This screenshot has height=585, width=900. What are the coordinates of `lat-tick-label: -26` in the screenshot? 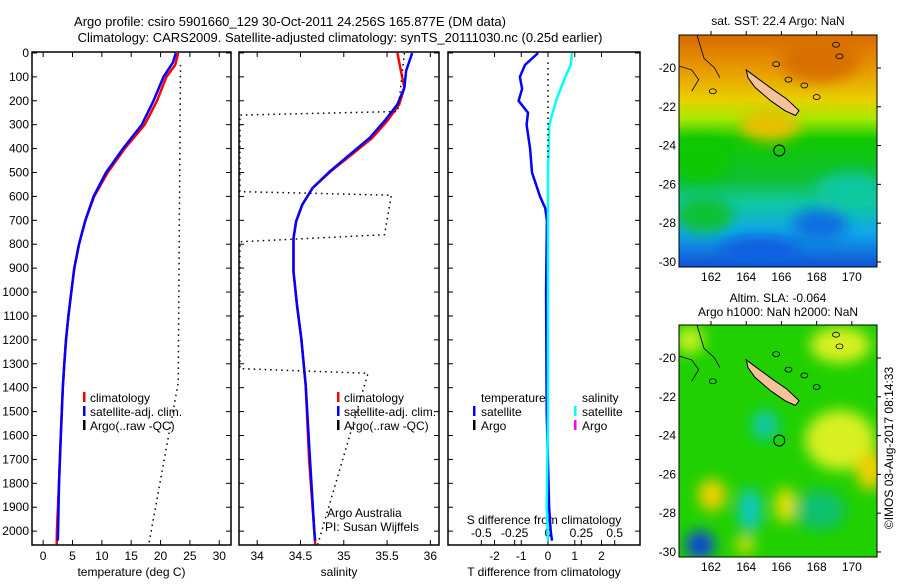 It's located at (668, 184).